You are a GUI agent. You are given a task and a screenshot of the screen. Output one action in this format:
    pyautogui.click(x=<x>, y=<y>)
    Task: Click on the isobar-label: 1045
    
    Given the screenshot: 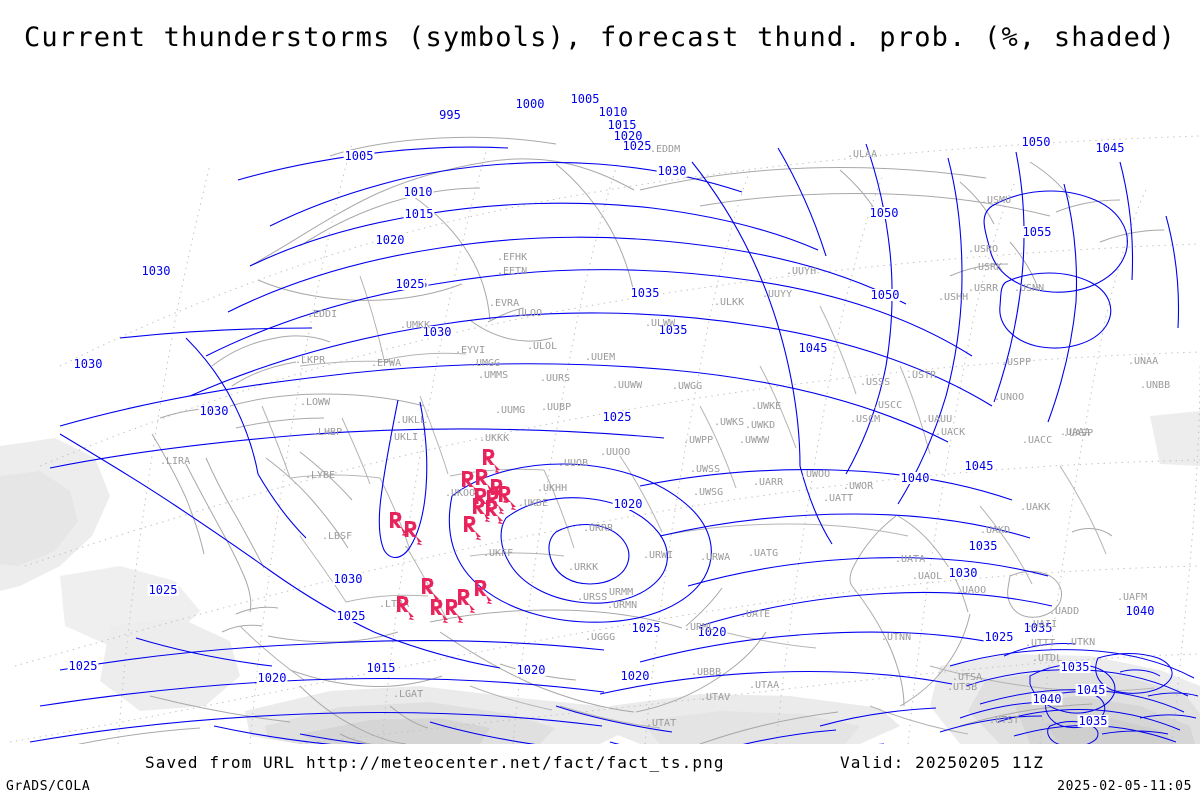 What is the action you would take?
    pyautogui.click(x=979, y=466)
    